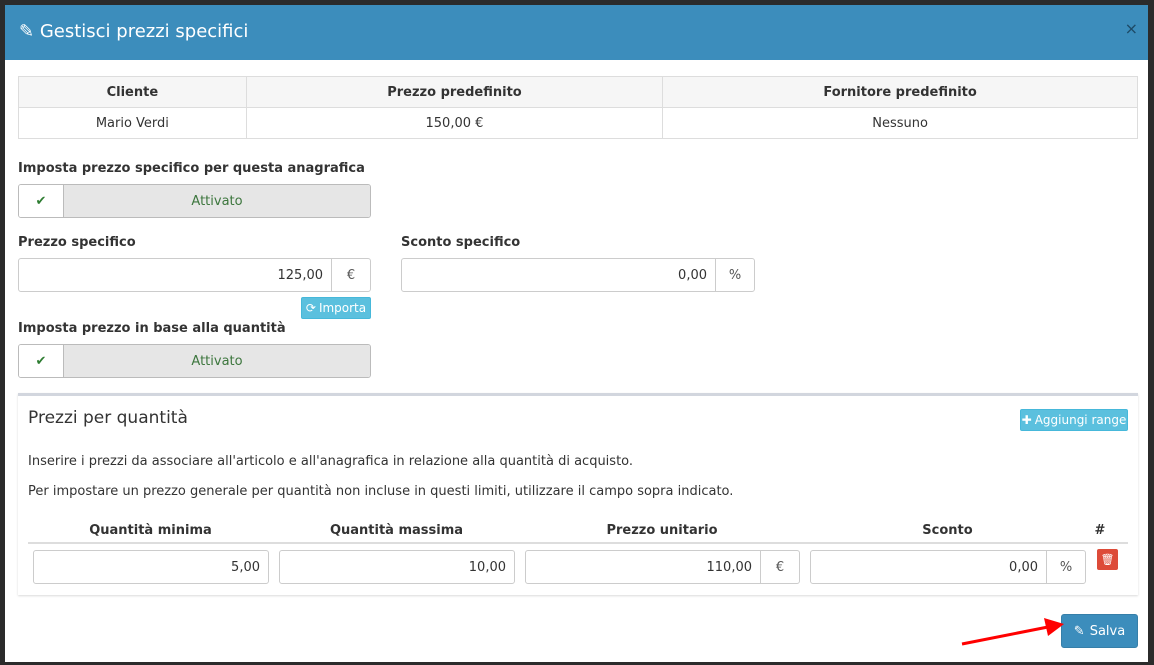 The width and height of the screenshot is (1154, 665). I want to click on price-label: Prezzo specifico, so click(77, 242).